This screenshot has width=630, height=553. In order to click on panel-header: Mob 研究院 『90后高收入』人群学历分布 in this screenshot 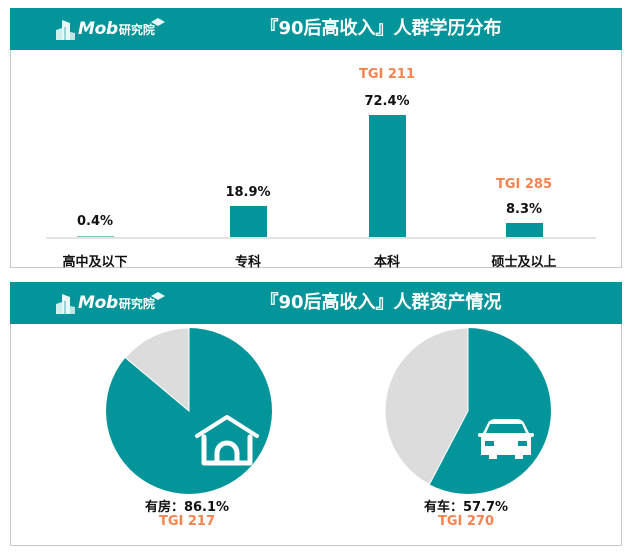, I will do `click(316, 29)`.